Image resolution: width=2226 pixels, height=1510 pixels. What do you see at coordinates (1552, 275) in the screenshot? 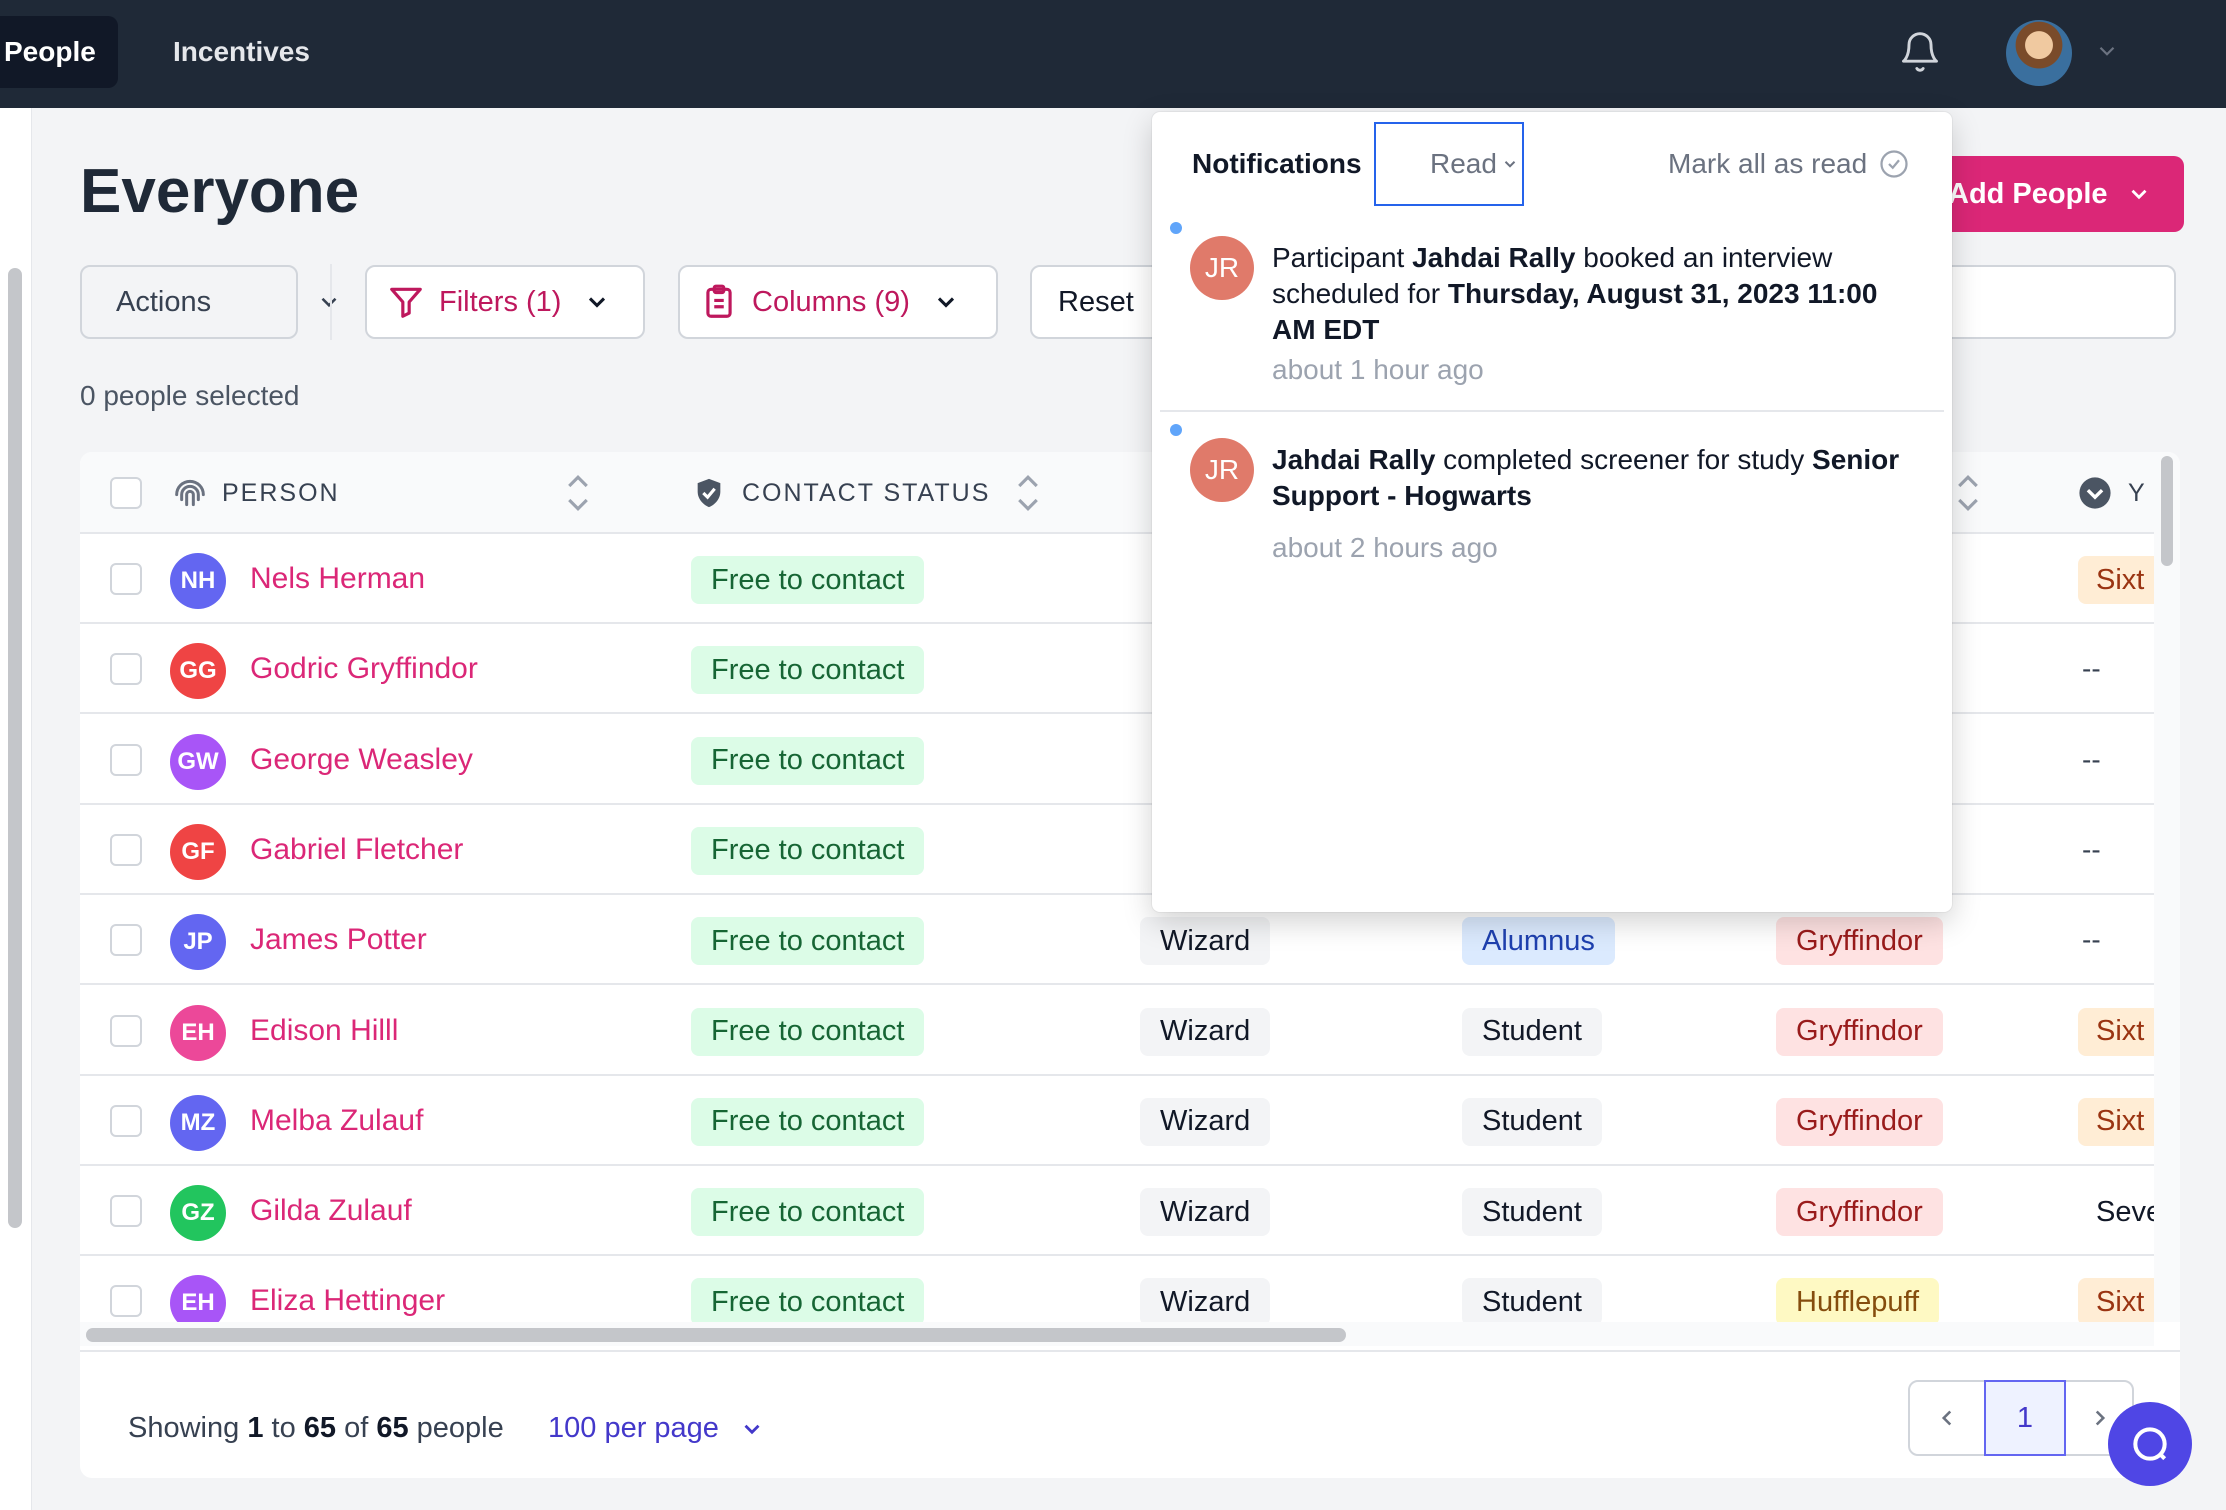
I see `notification-text-part: booked an interview scheduled for` at bounding box center [1552, 275].